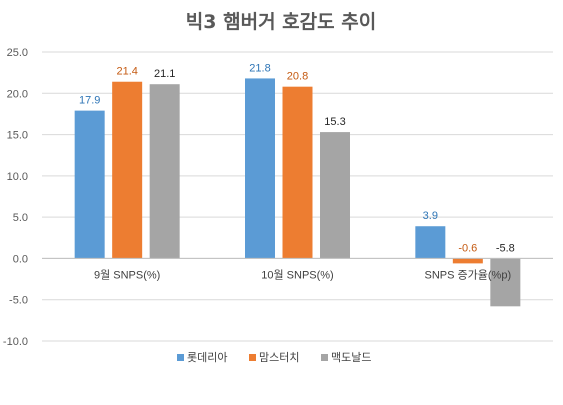 The height and width of the screenshot is (405, 563). What do you see at coordinates (127, 274) in the screenshot?
I see `category-label: 9월 SNPS(%)` at bounding box center [127, 274].